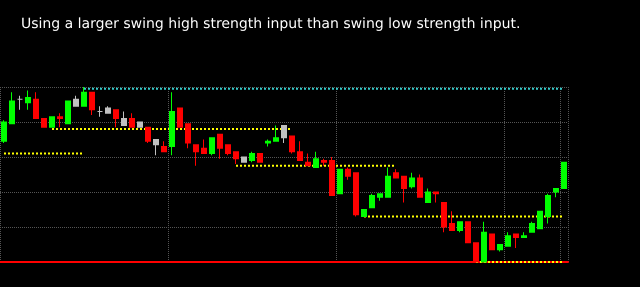  Describe the element at coordinates (270, 24) in the screenshot. I see `chart-title: Using a larger swing high strength input than swing low strength input.` at that location.